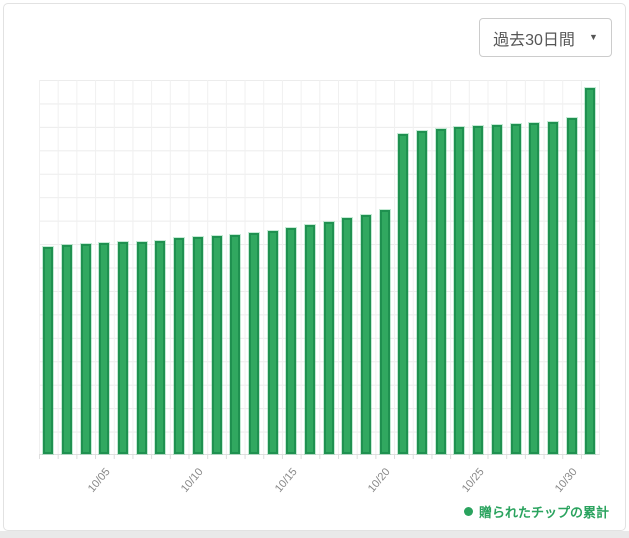 This screenshot has width=629, height=538. I want to click on bar-10/15, so click(291, 341).